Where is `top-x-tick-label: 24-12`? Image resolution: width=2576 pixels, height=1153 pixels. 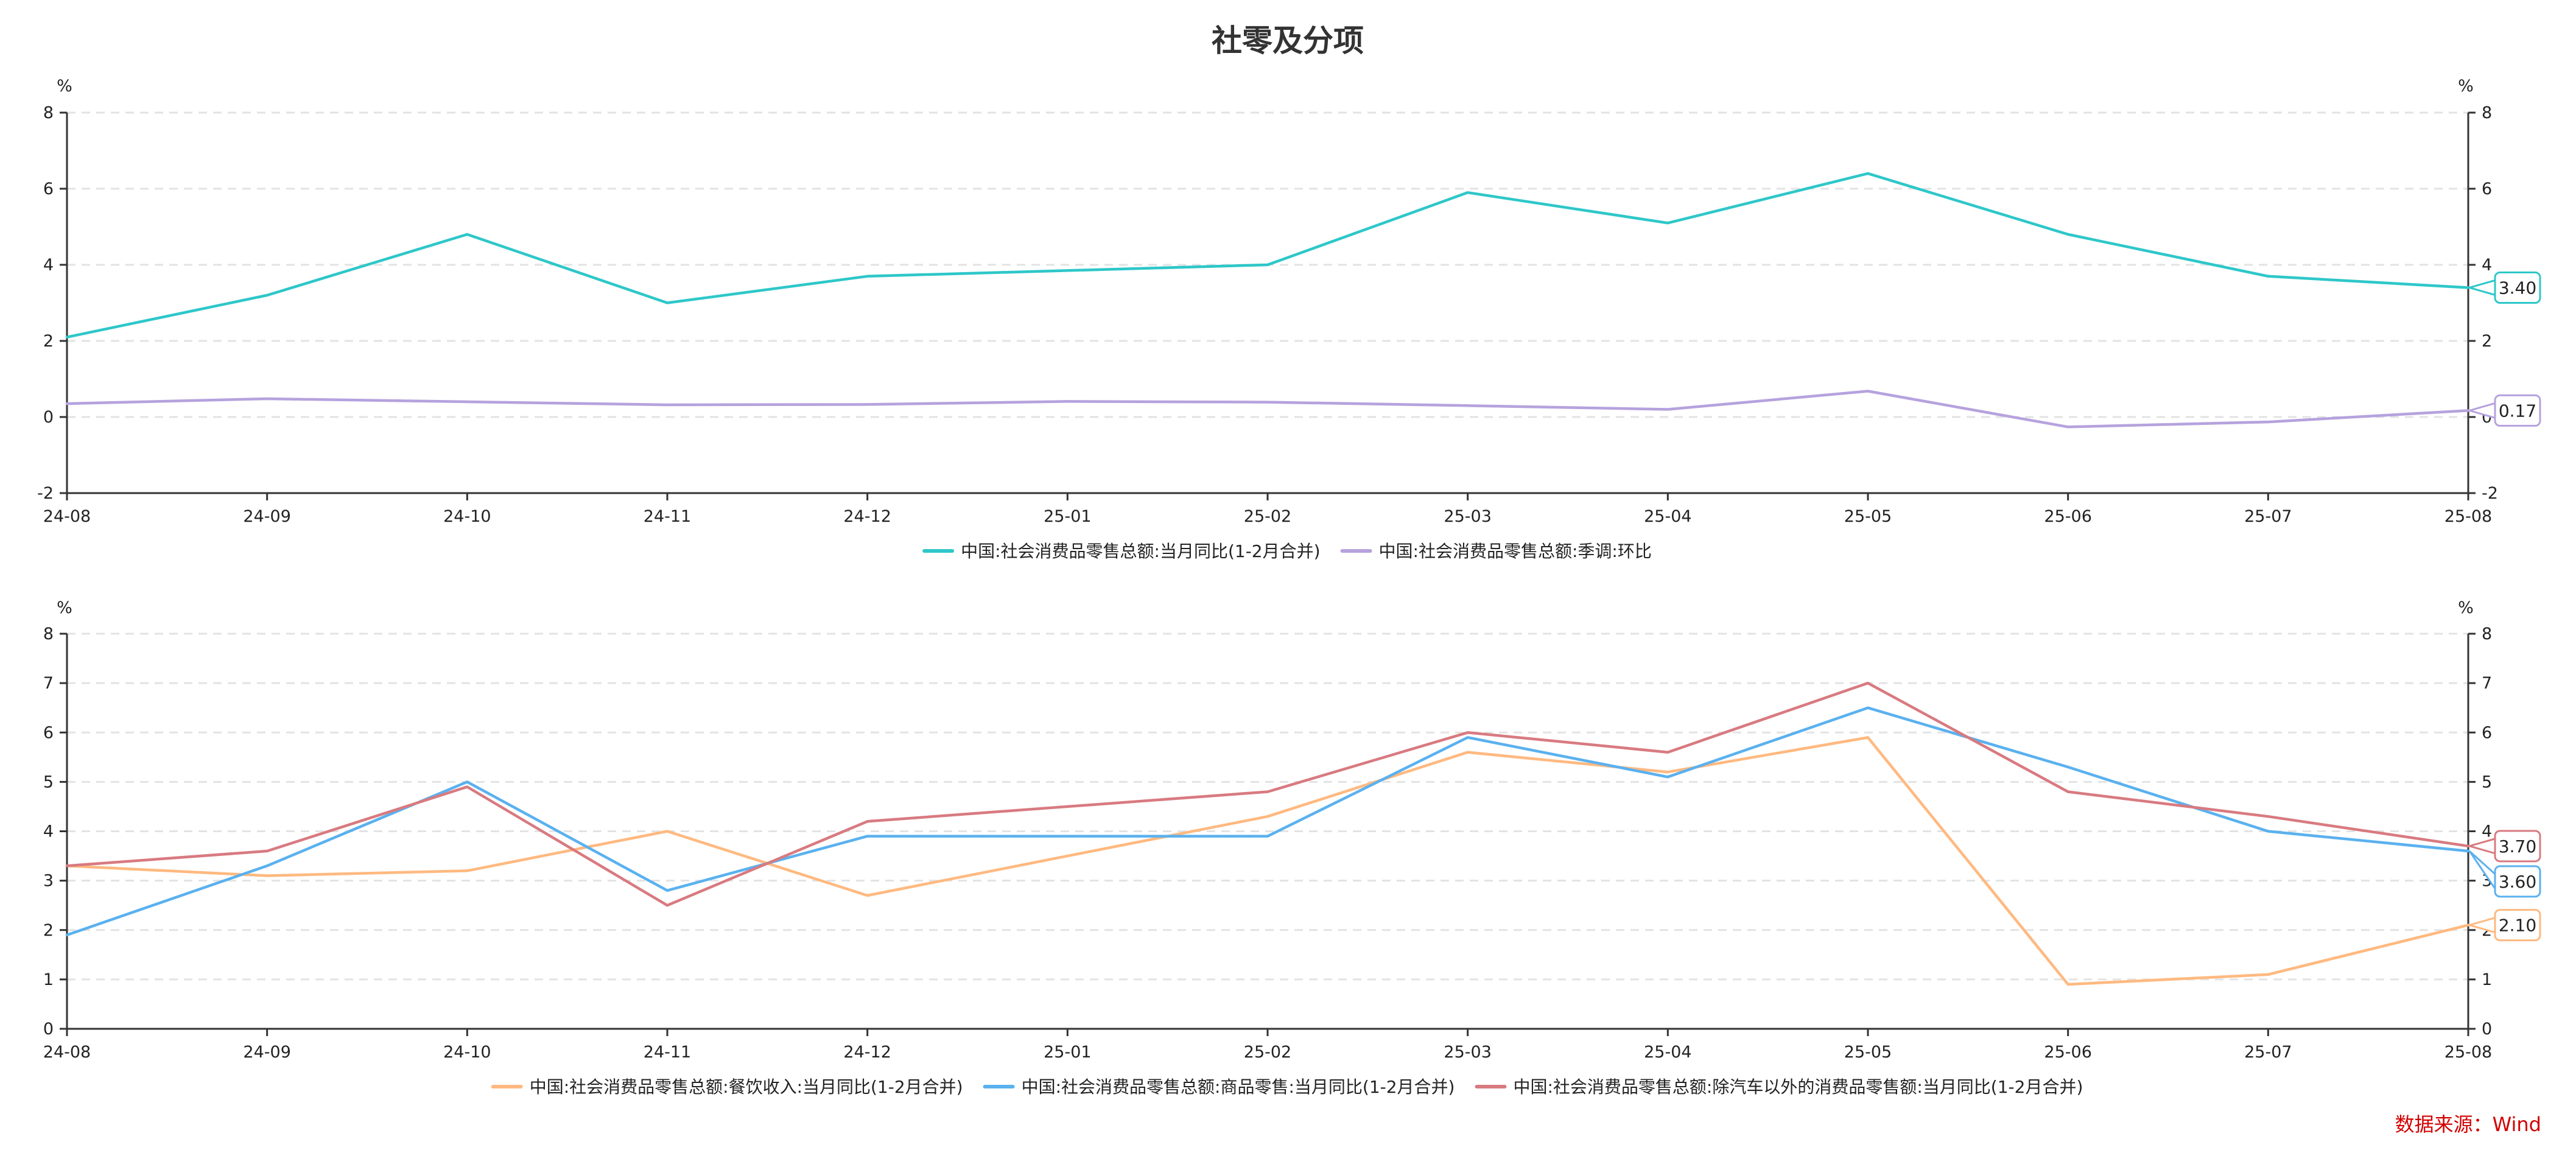
top-x-tick-label: 24-12 is located at coordinates (867, 517).